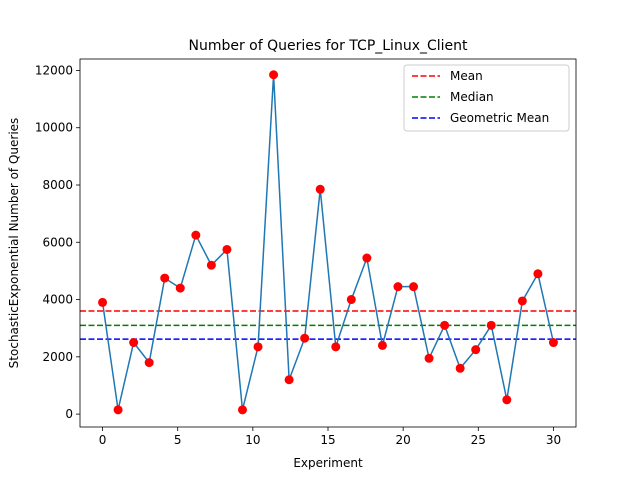  I want to click on x-tick-label: 25, so click(478, 440).